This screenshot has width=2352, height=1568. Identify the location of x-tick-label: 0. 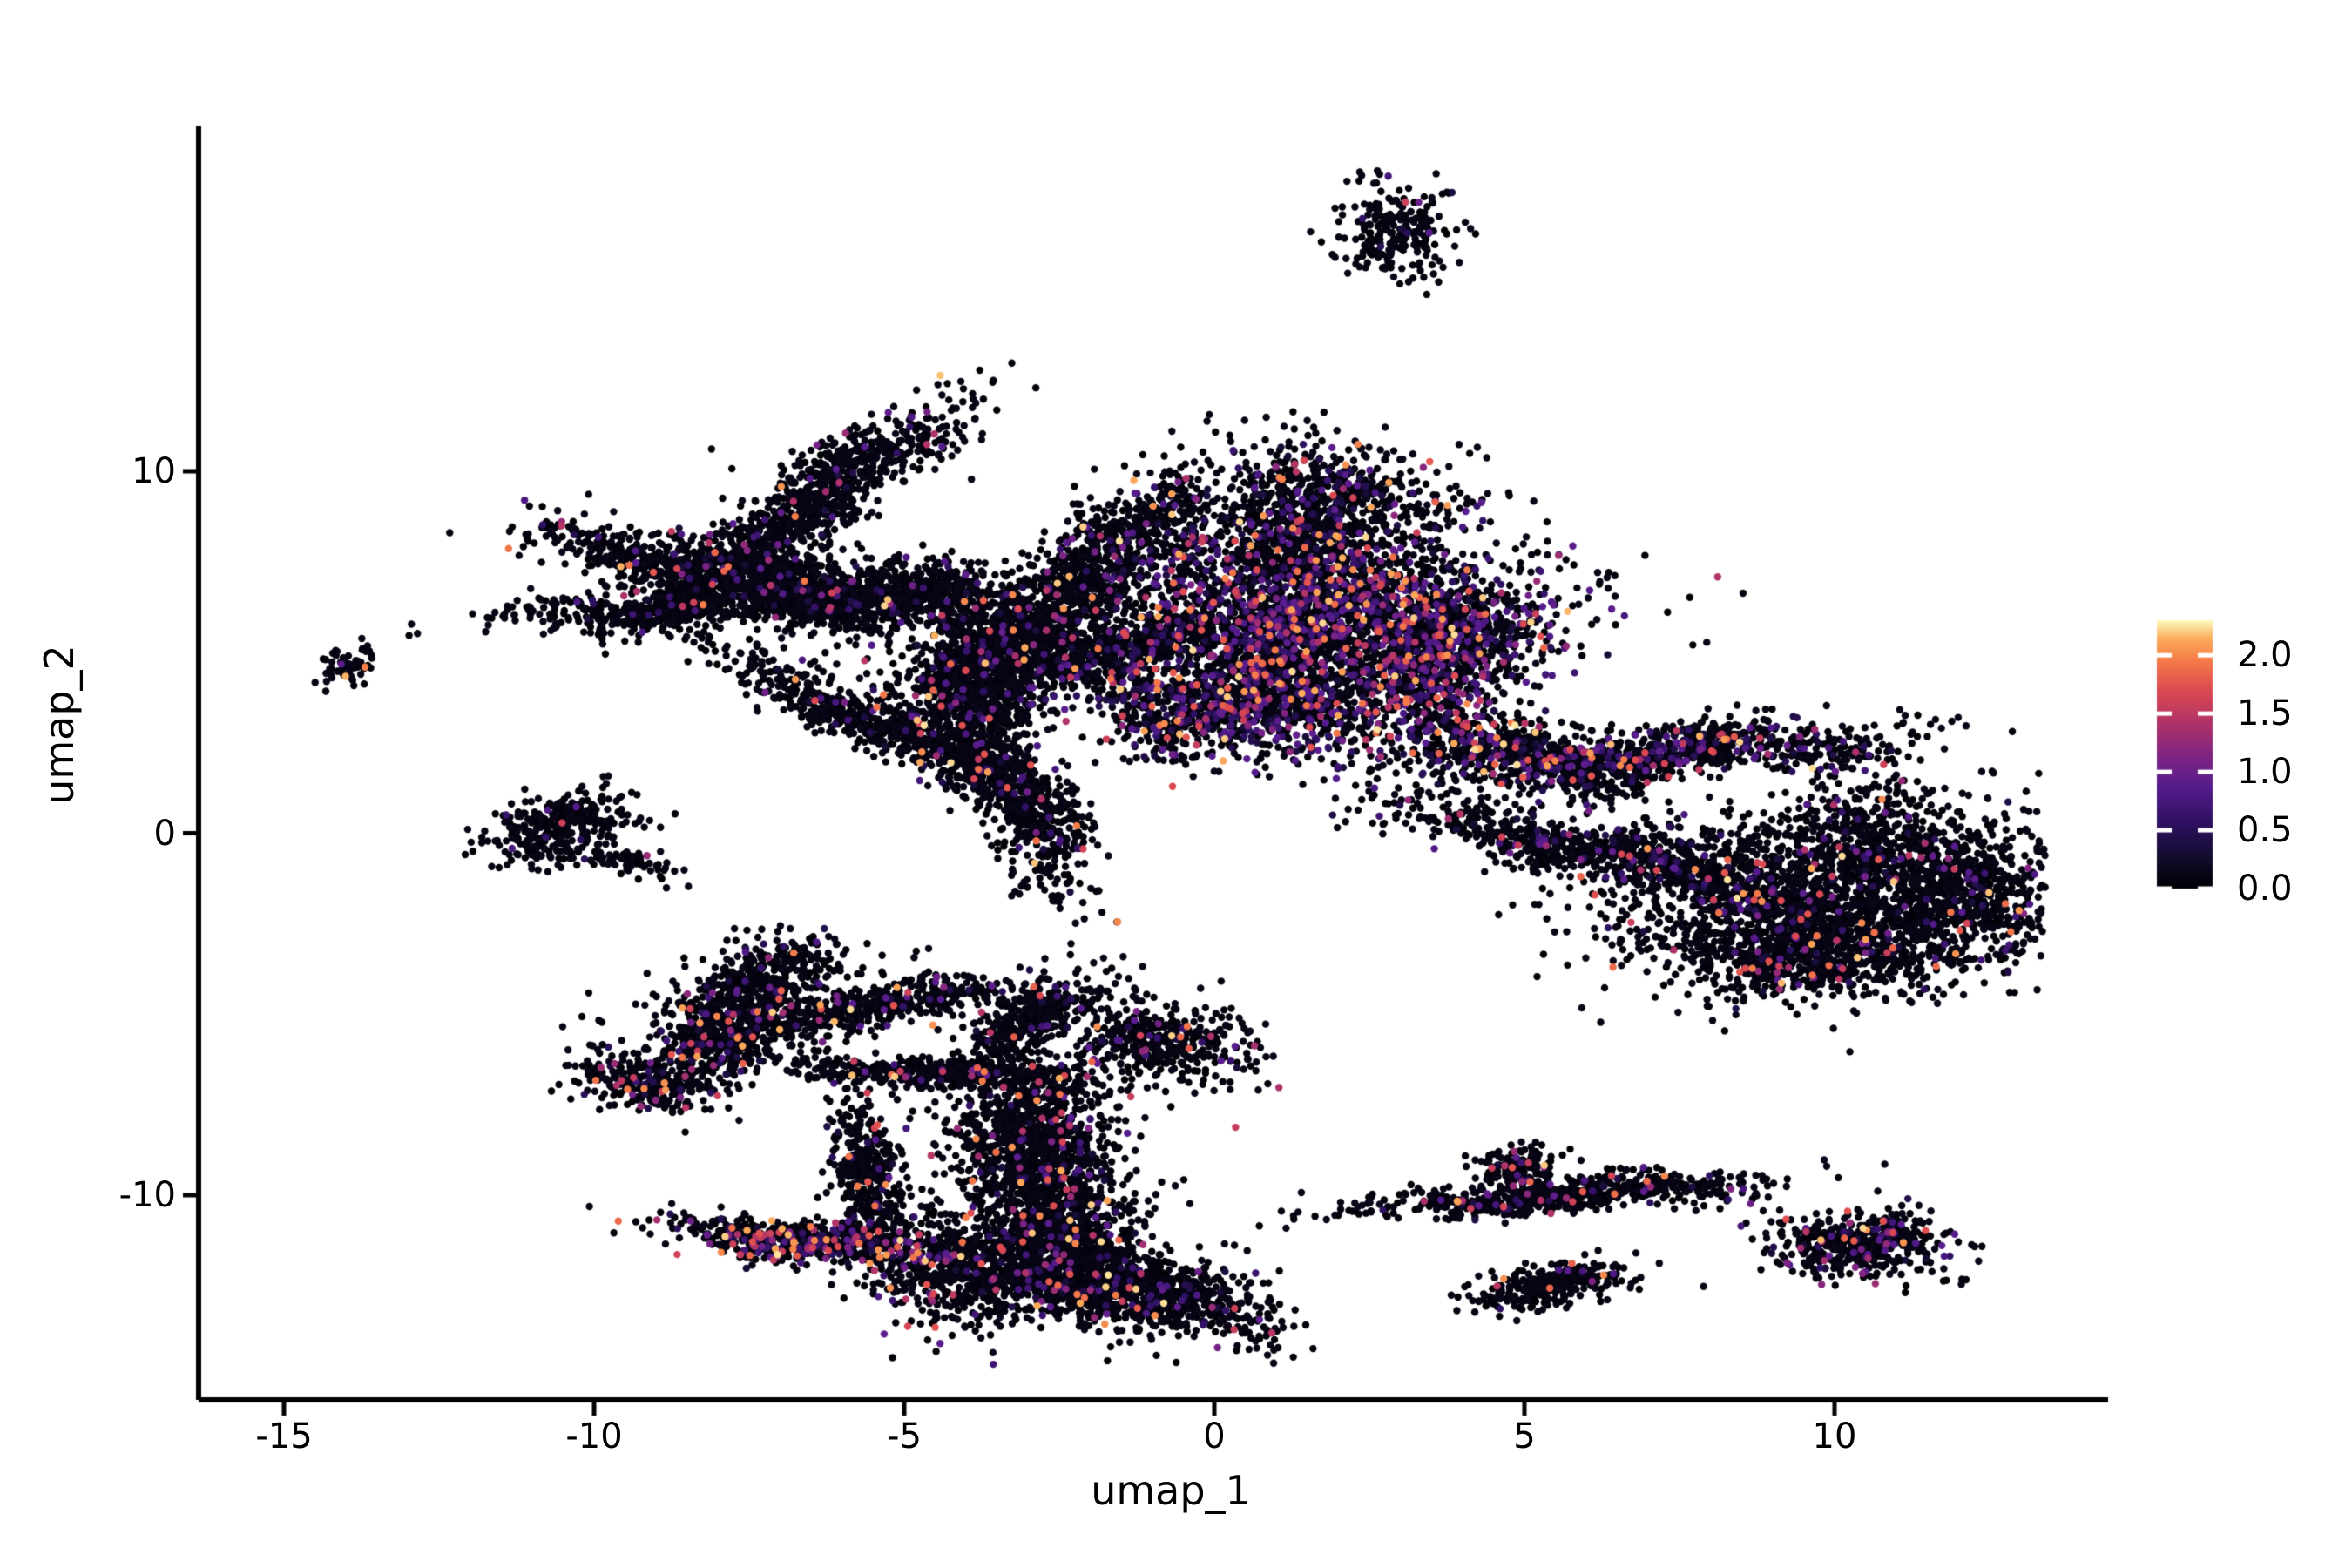
(1214, 1436).